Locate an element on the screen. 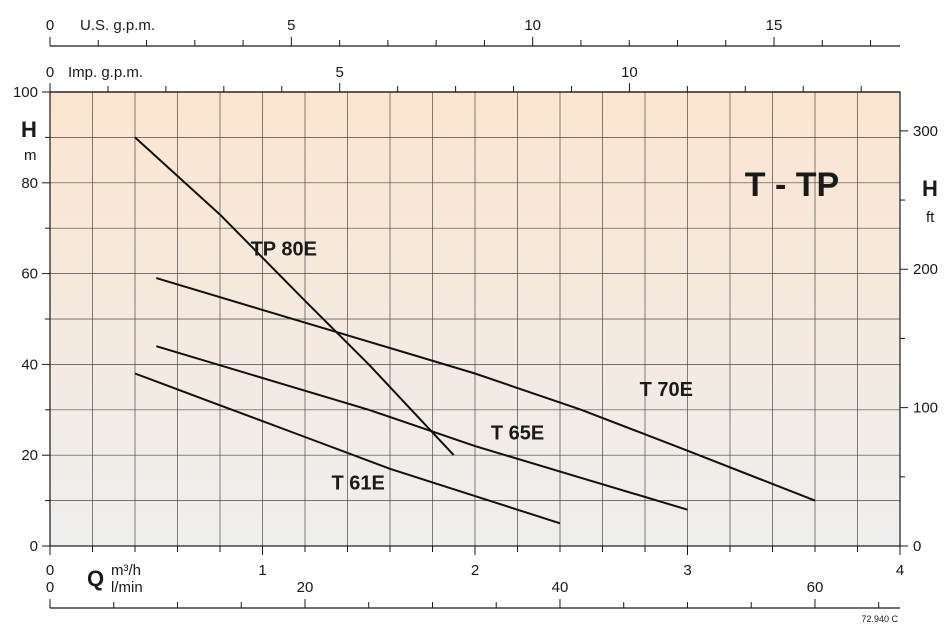 This screenshot has width=950, height=625. ft-tick-label: 0 is located at coordinates (917, 546).